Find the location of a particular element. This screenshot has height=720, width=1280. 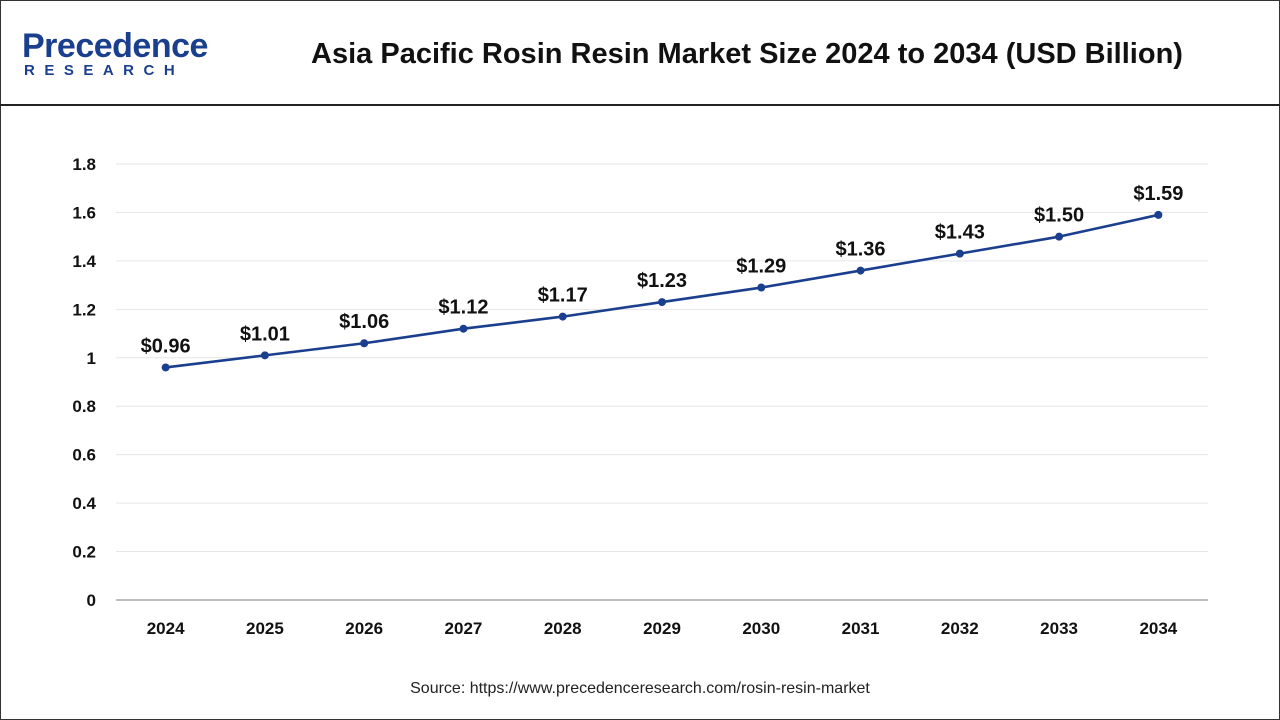

x-tick-label: 2032 is located at coordinates (960, 628).